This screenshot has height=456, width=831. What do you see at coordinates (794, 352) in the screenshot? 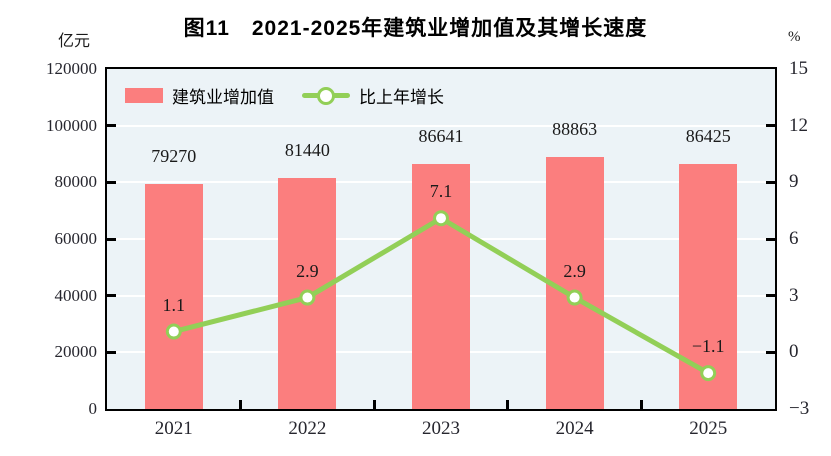
I see `right-axis-tick-label: 0` at bounding box center [794, 352].